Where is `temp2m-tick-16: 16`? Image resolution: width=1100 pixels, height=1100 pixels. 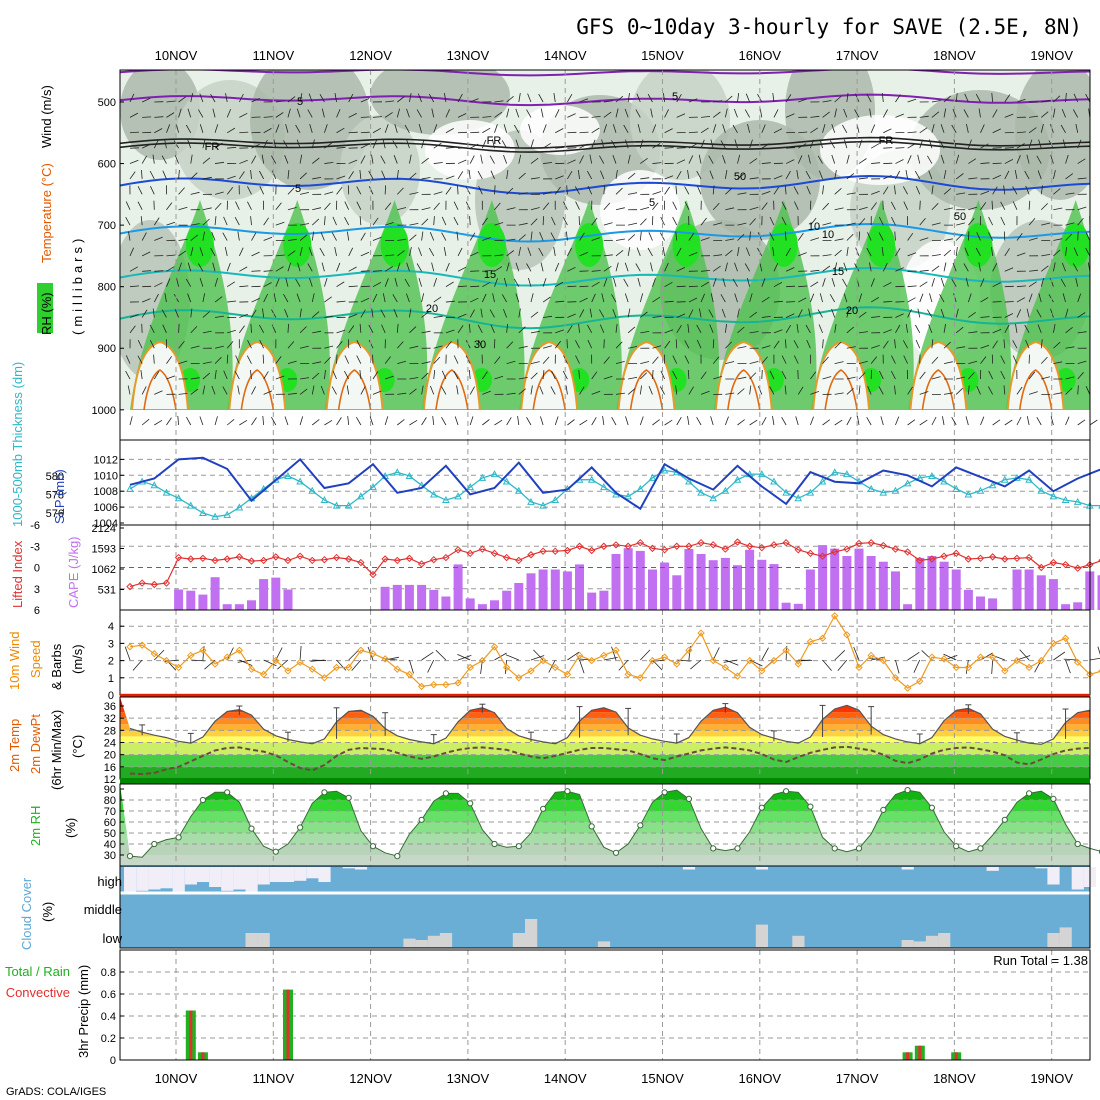
temp2m-tick-16: 16 is located at coordinates (110, 768).